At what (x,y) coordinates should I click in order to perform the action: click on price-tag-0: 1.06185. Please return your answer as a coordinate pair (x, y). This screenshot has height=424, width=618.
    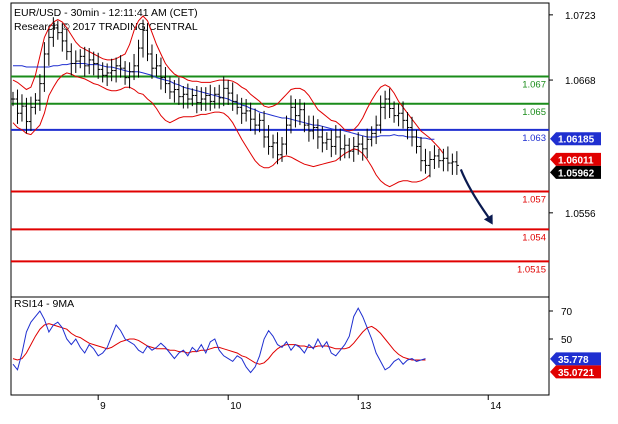
    Looking at the image, I should click on (575, 139).